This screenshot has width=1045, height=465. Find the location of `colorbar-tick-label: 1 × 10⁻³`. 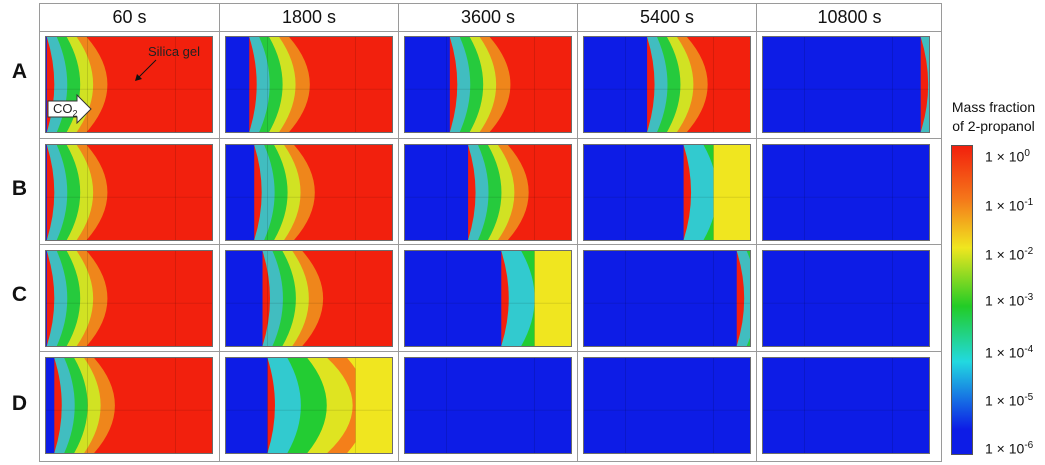

colorbar-tick-label: 1 × 10⁻³ is located at coordinates (1009, 300).